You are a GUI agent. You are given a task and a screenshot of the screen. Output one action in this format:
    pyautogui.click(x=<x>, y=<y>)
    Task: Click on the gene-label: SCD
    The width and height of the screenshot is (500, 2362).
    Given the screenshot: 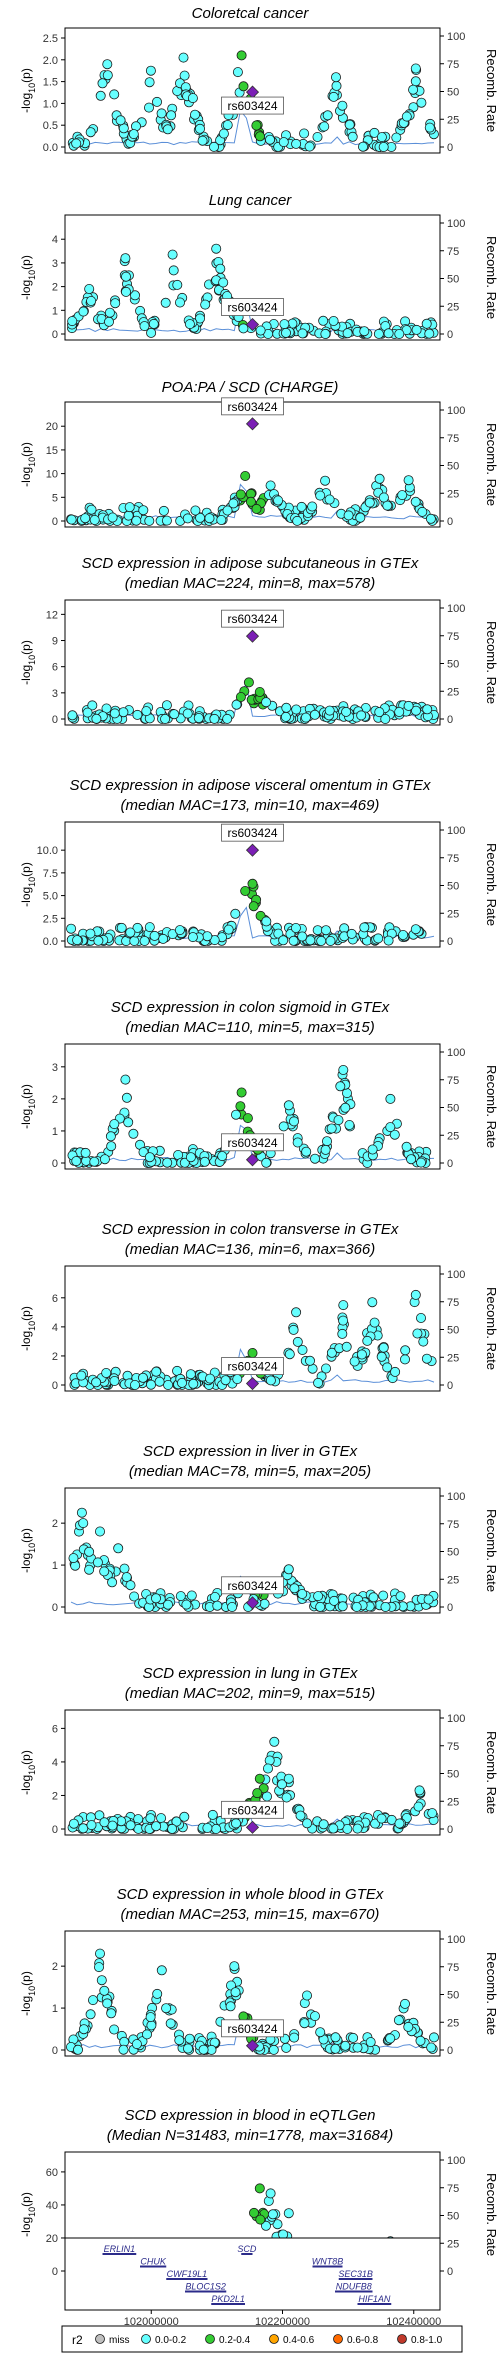 What is the action you would take?
    pyautogui.click(x=247, y=2249)
    